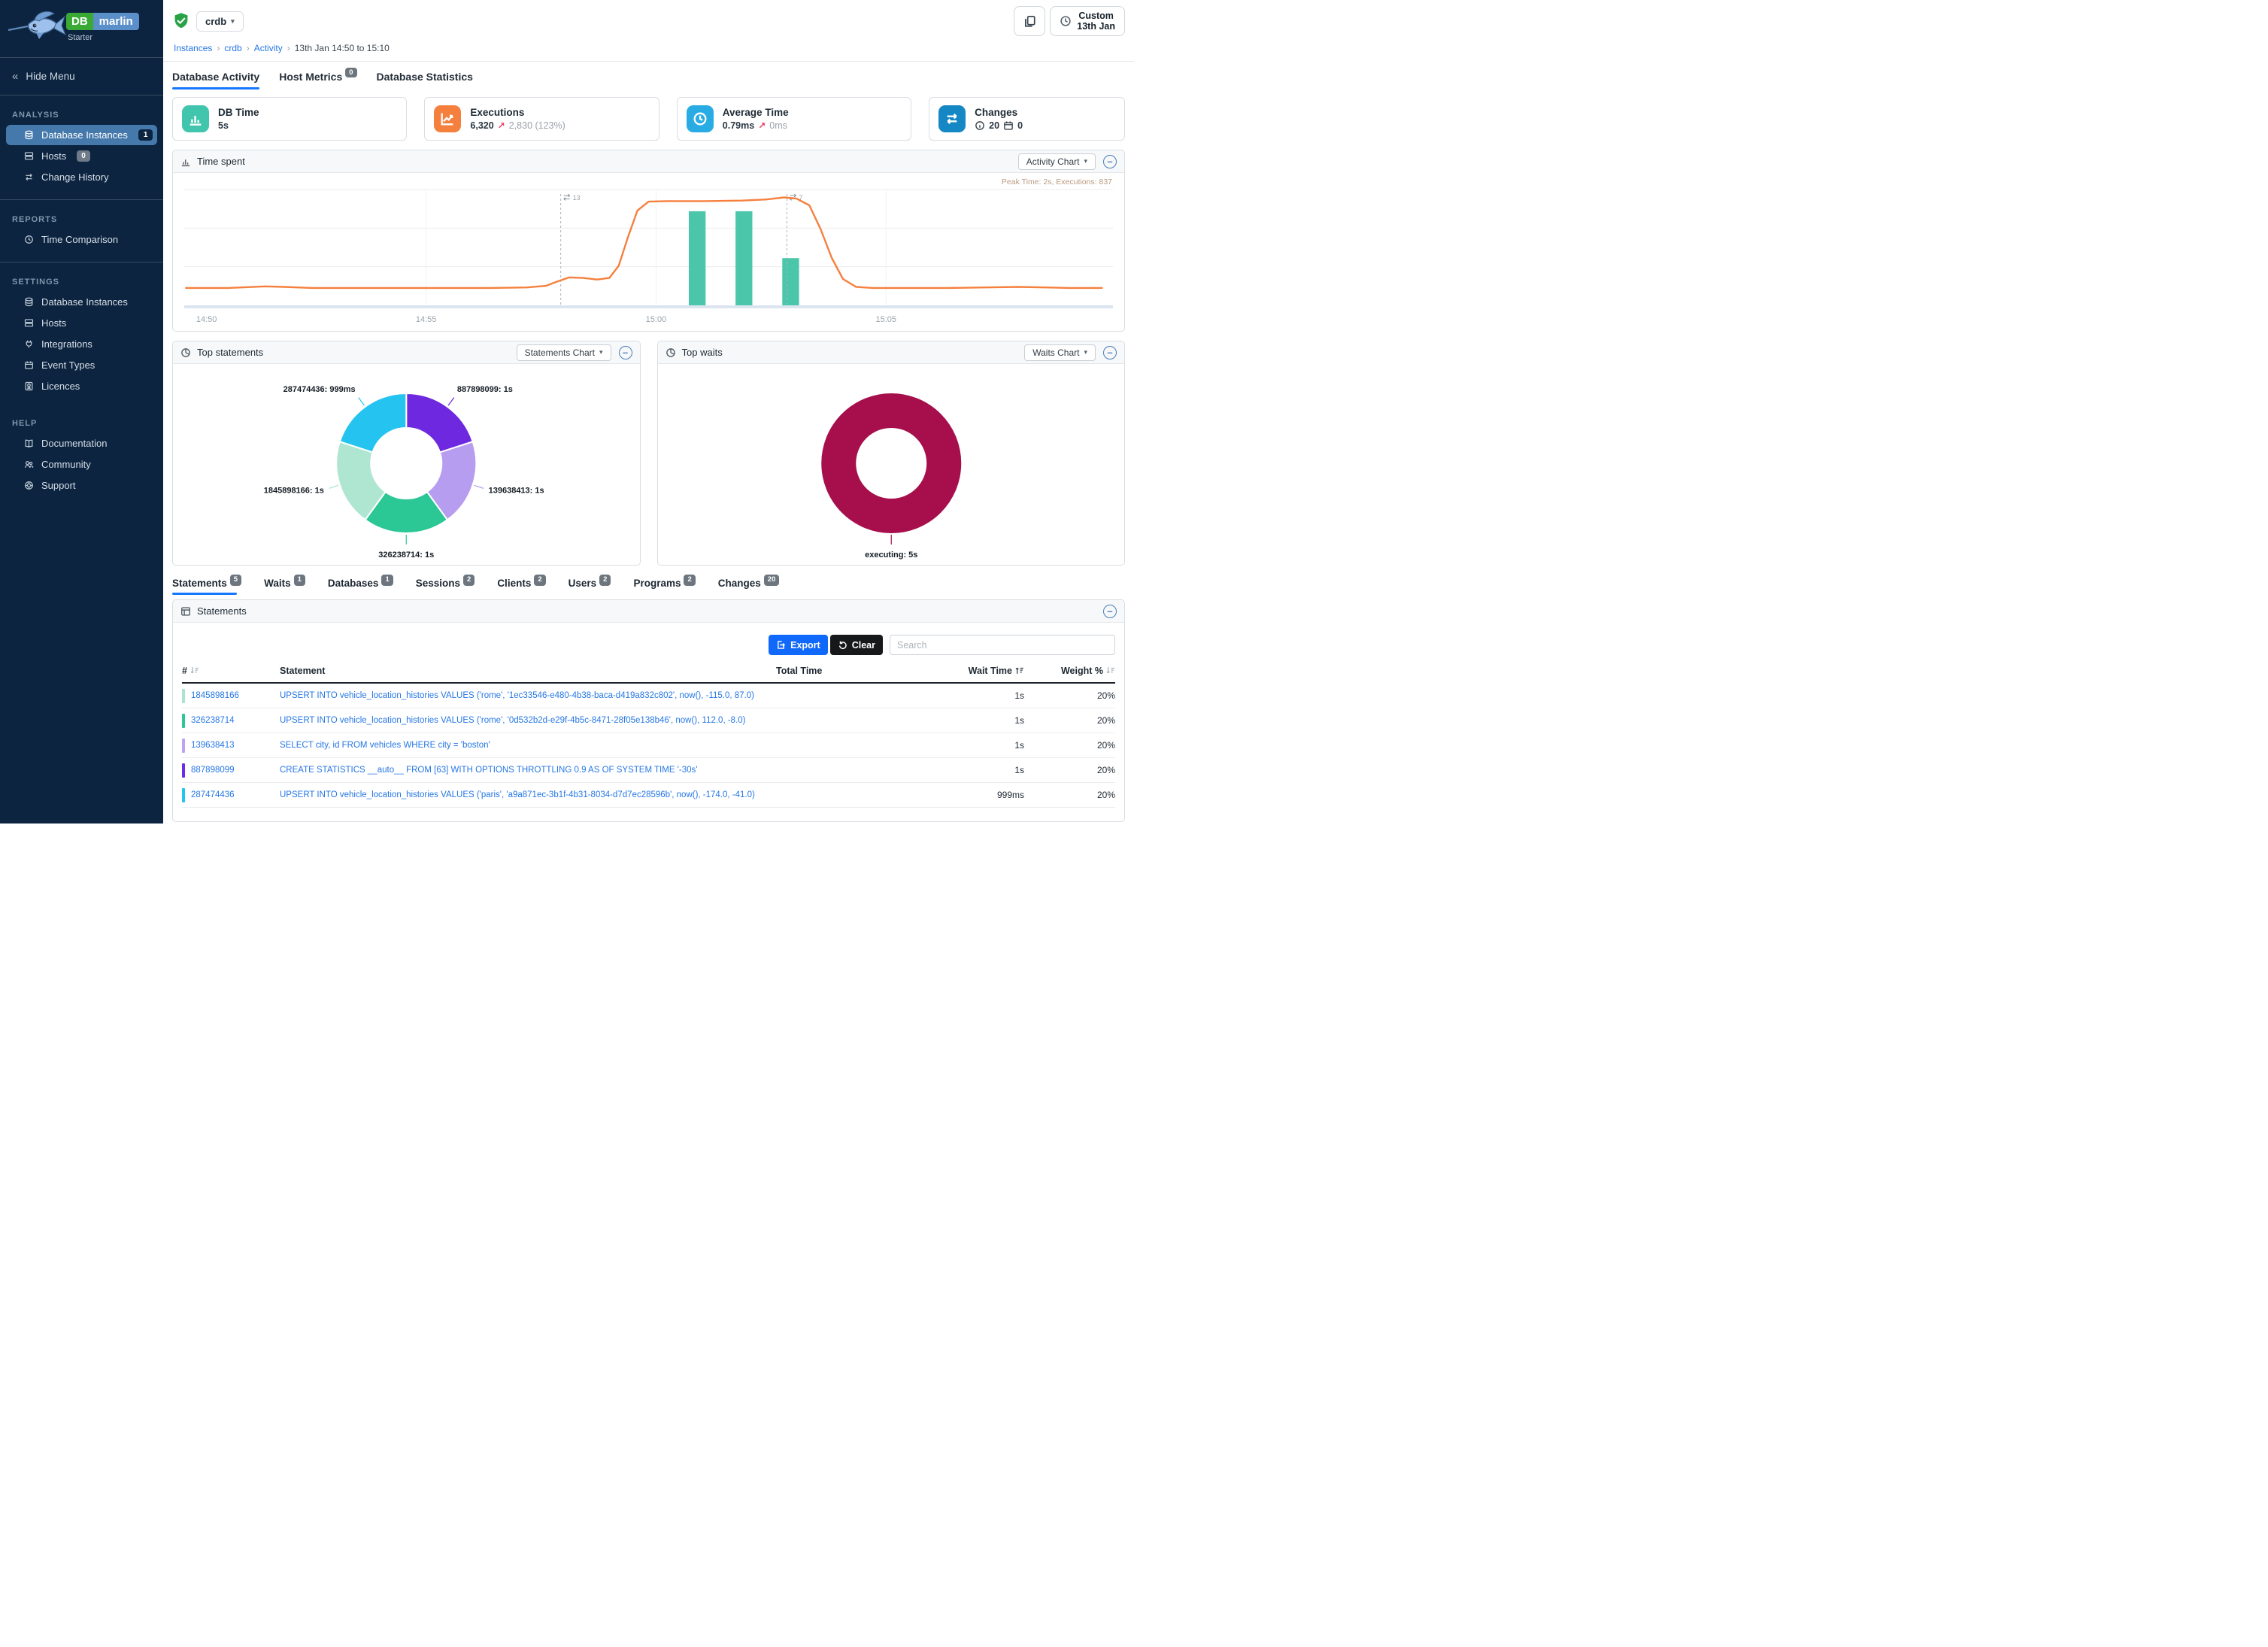  I want to click on sidebar-item-settings-database-instances: Database Instances, so click(81, 302).